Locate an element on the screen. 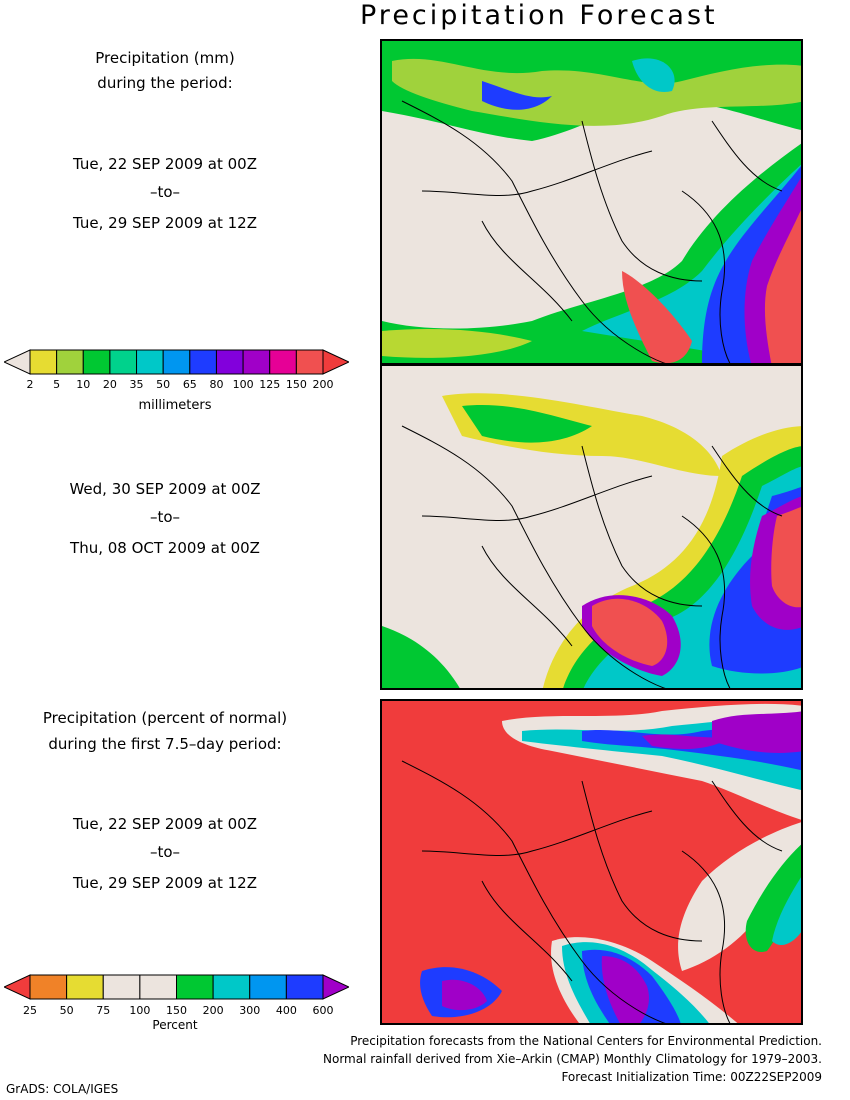 The height and width of the screenshot is (1100, 850). colorbar-percent-unit: Percent is located at coordinates (175, 1025).